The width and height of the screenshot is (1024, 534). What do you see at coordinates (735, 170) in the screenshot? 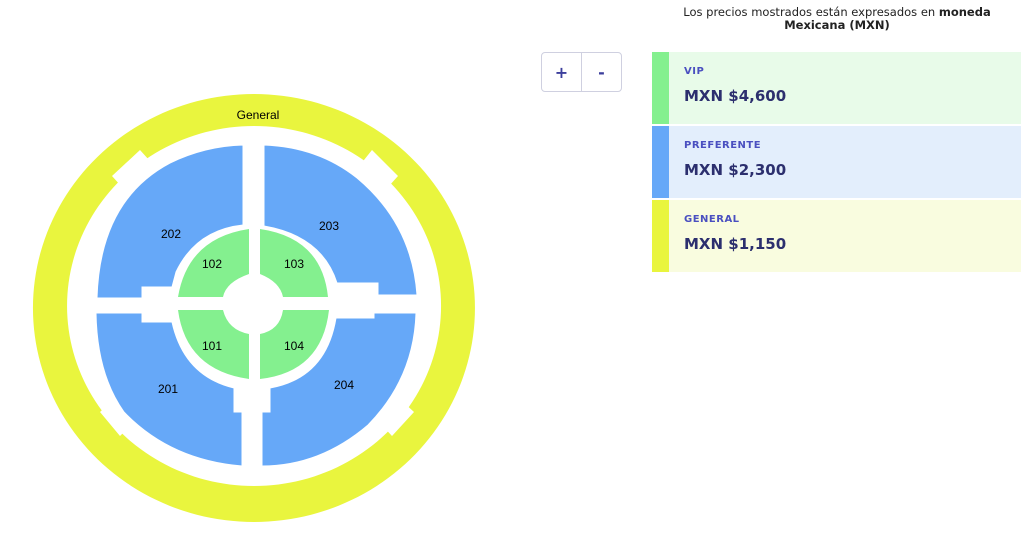
I see `price-amount: MXN $2,300` at bounding box center [735, 170].